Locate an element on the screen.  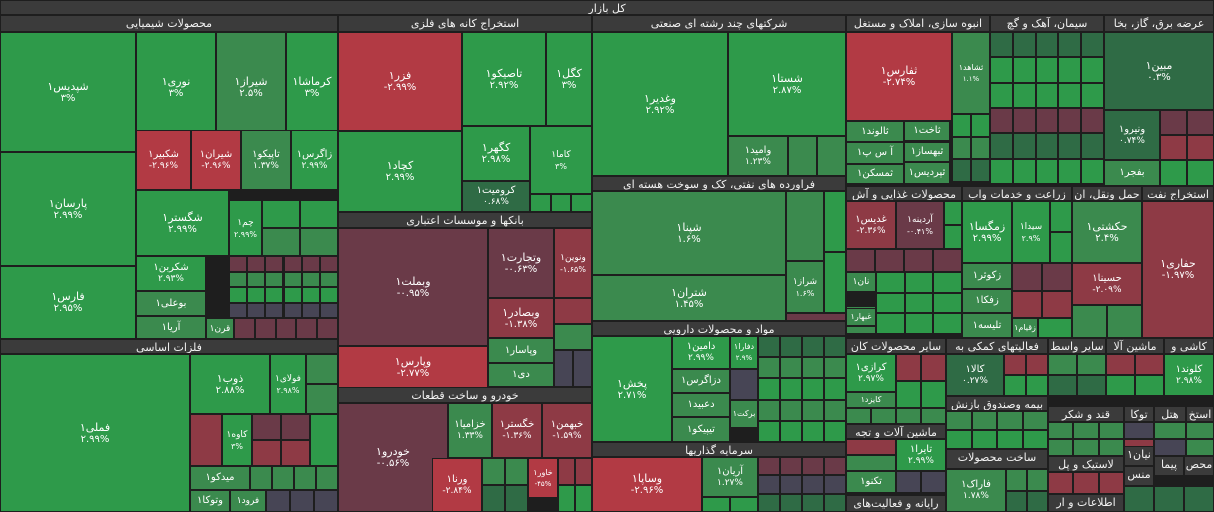
sector-header: خودرو و ساخت قطعات is located at coordinates (465, 395).